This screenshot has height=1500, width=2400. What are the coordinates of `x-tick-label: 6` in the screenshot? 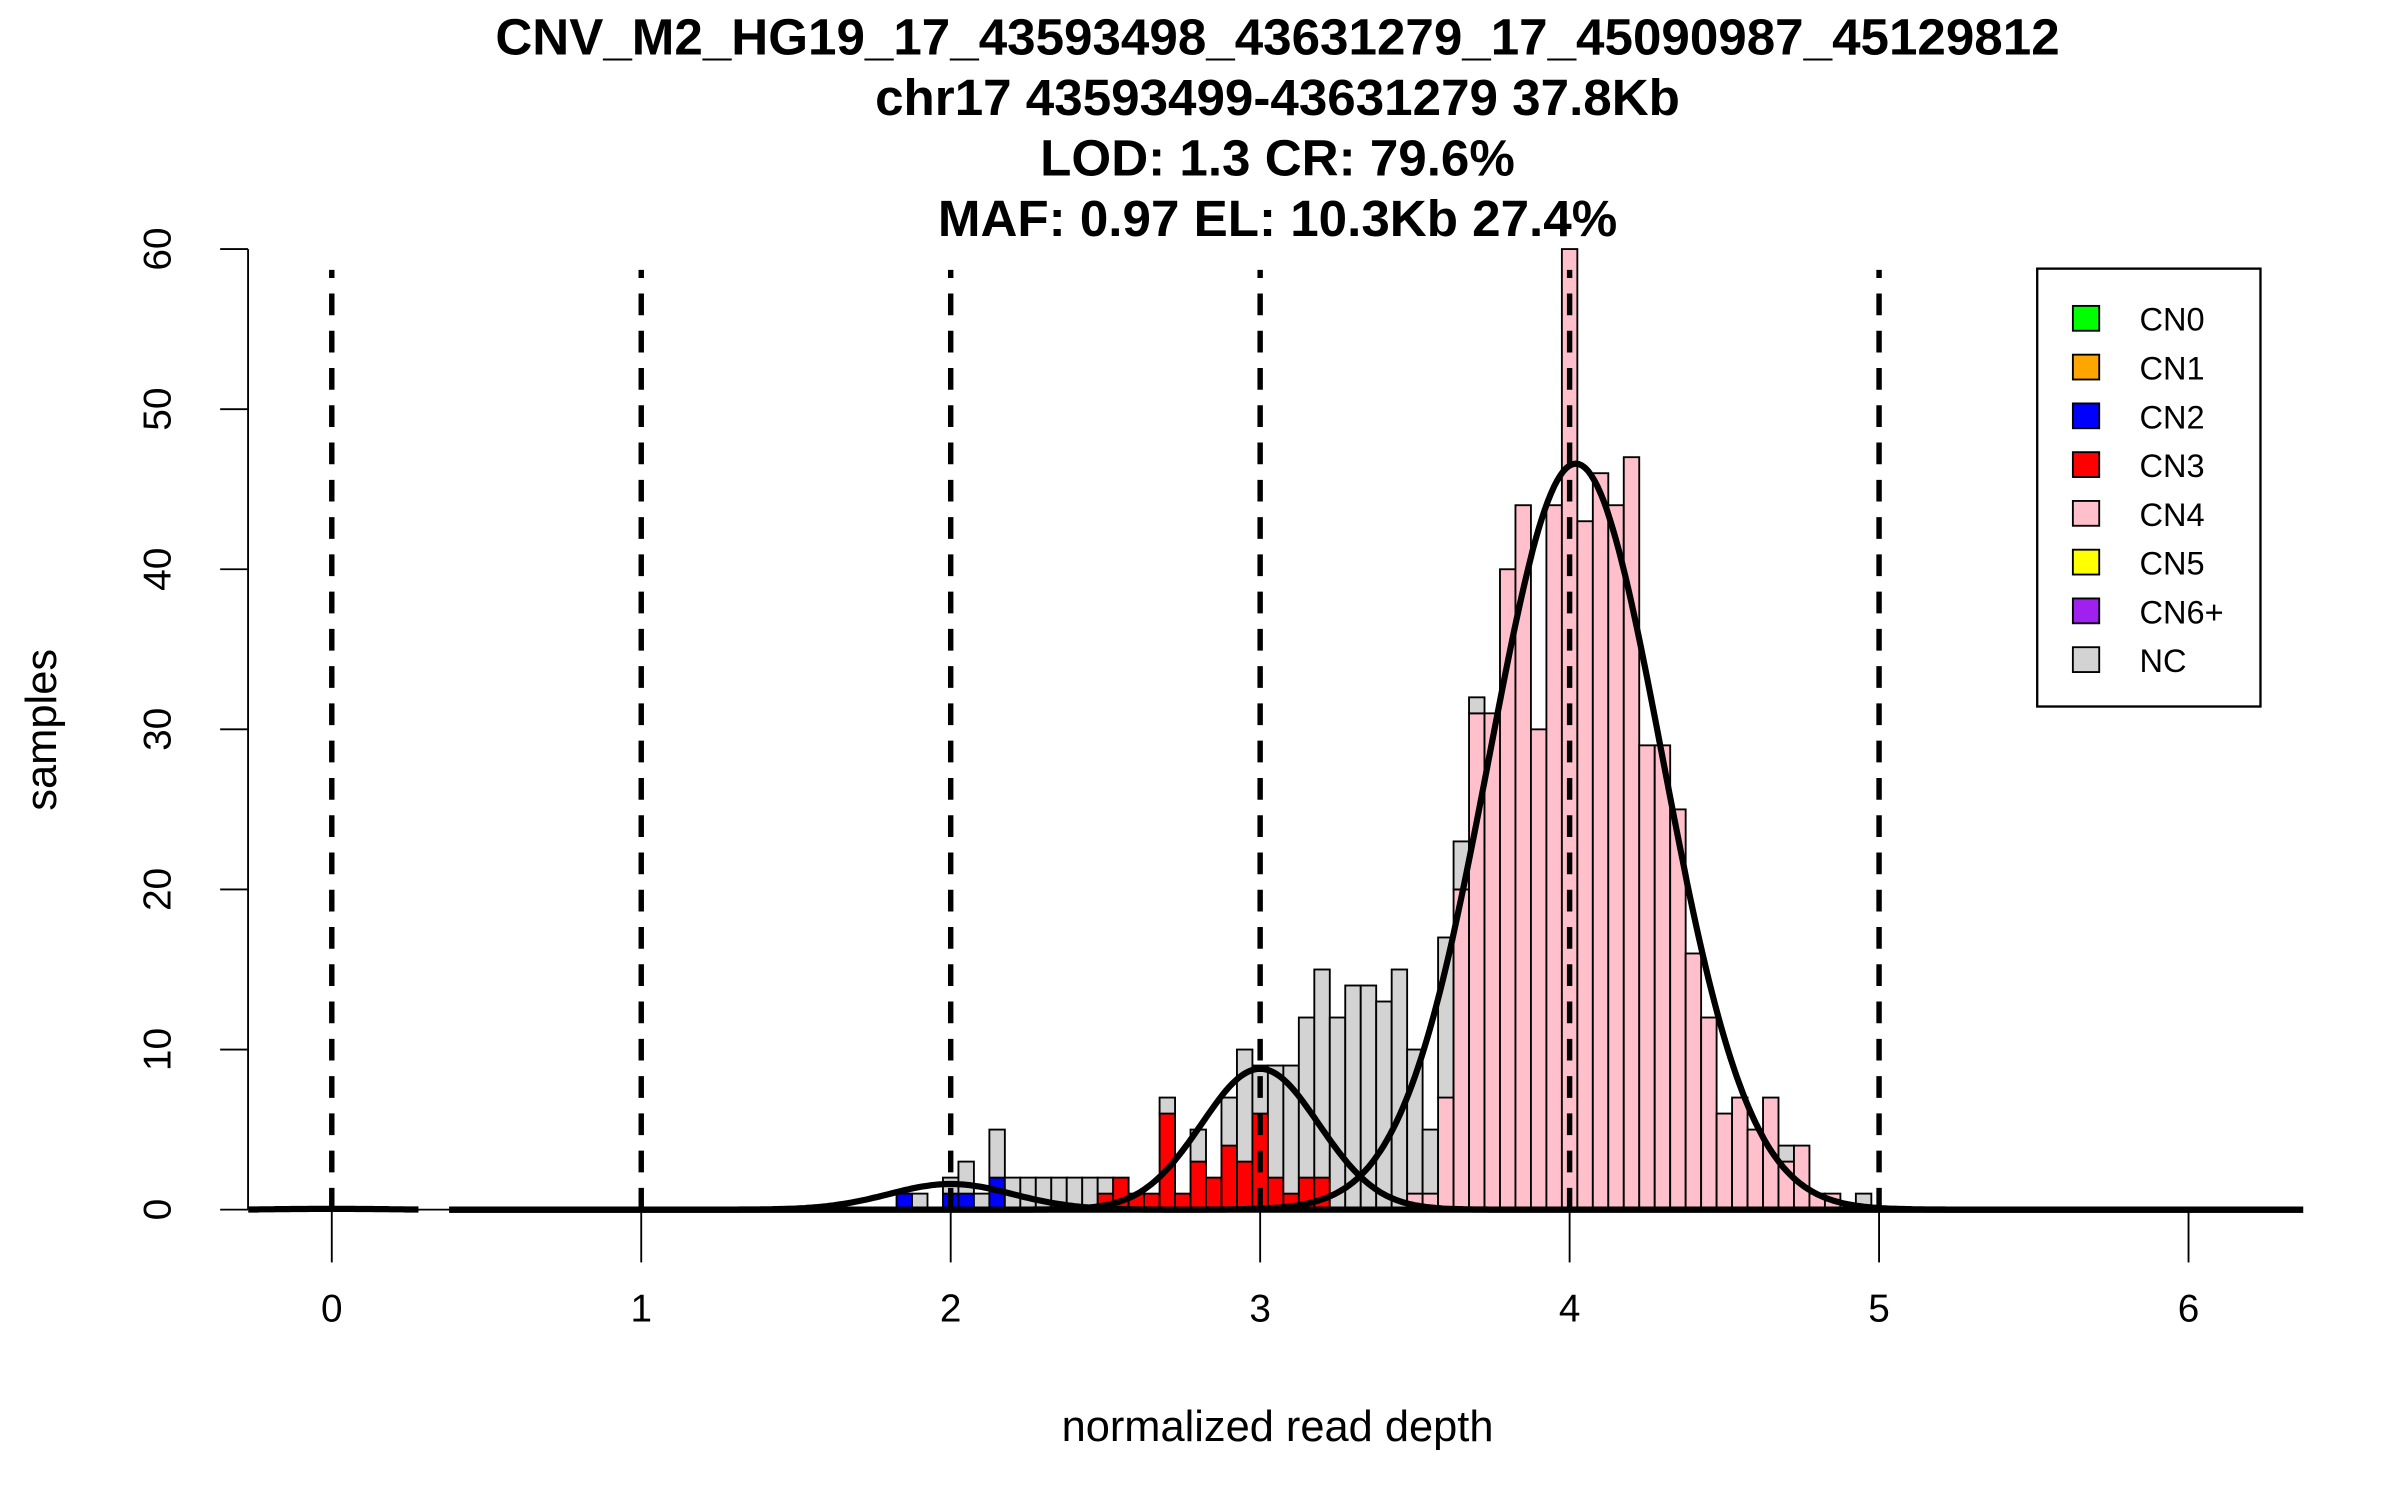 It's located at (2189, 1308).